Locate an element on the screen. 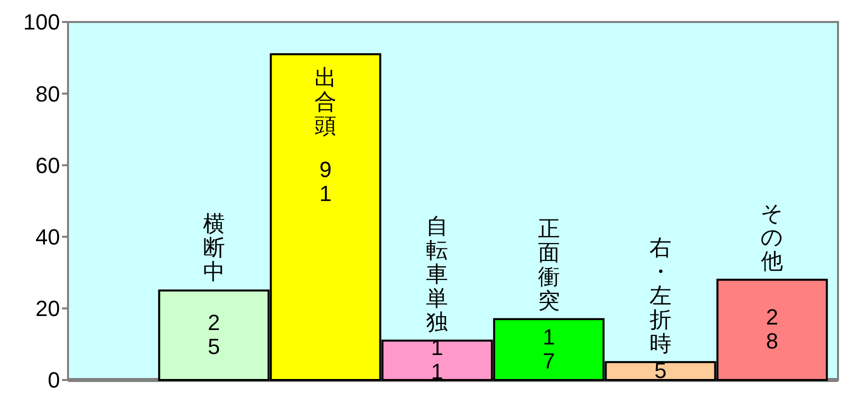 The width and height of the screenshot is (864, 410). x-tick-label: 自転車単独 is located at coordinates (437, 275).